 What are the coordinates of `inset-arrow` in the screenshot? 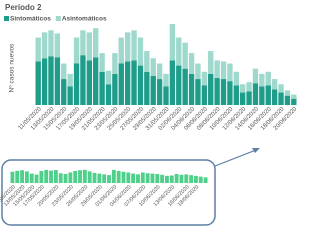 It's located at (235, 158).